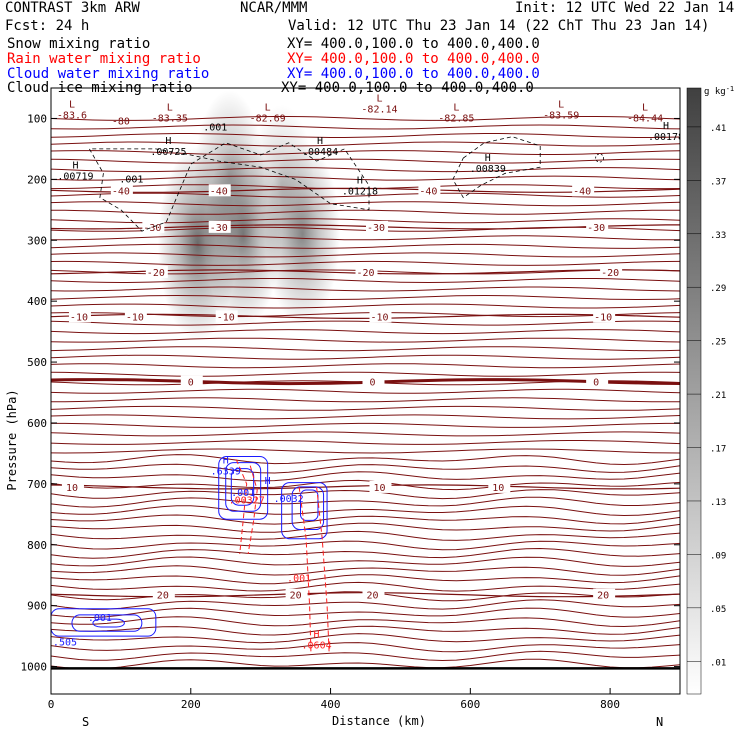  Describe the element at coordinates (37, 606) in the screenshot. I see `y-tick-label: 900` at that location.